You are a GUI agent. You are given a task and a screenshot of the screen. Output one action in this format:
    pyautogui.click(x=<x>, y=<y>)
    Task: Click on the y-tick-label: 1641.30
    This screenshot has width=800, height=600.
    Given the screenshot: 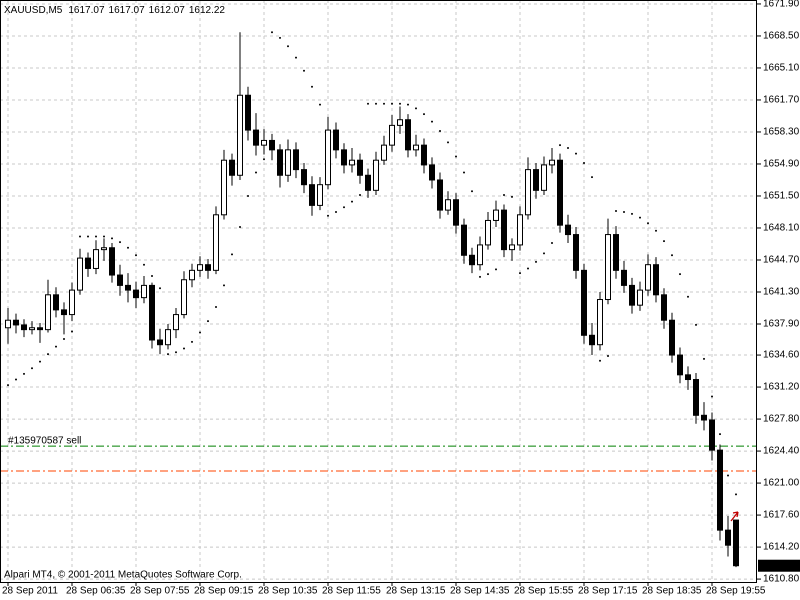 What is the action you would take?
    pyautogui.click(x=781, y=292)
    